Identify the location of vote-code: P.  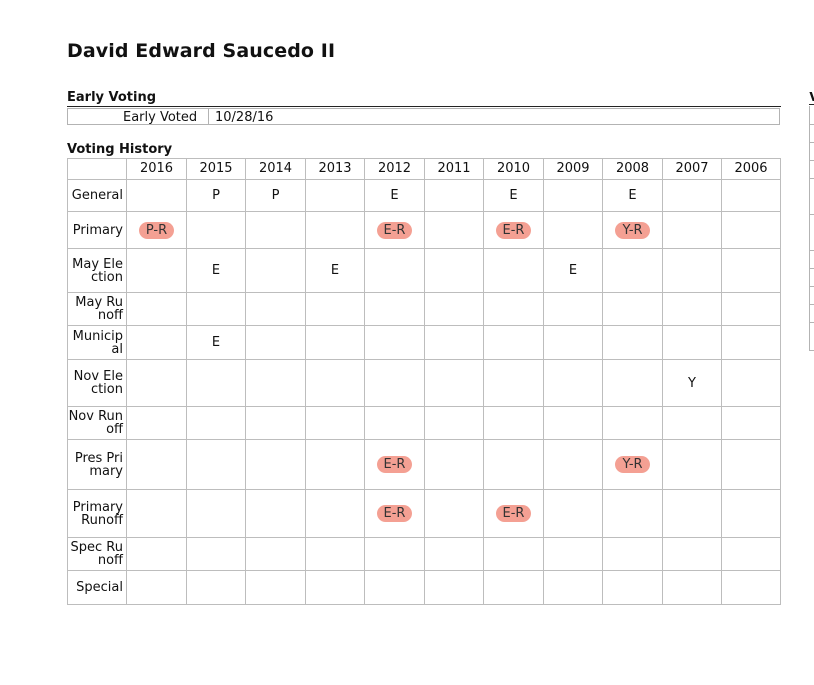
(216, 195).